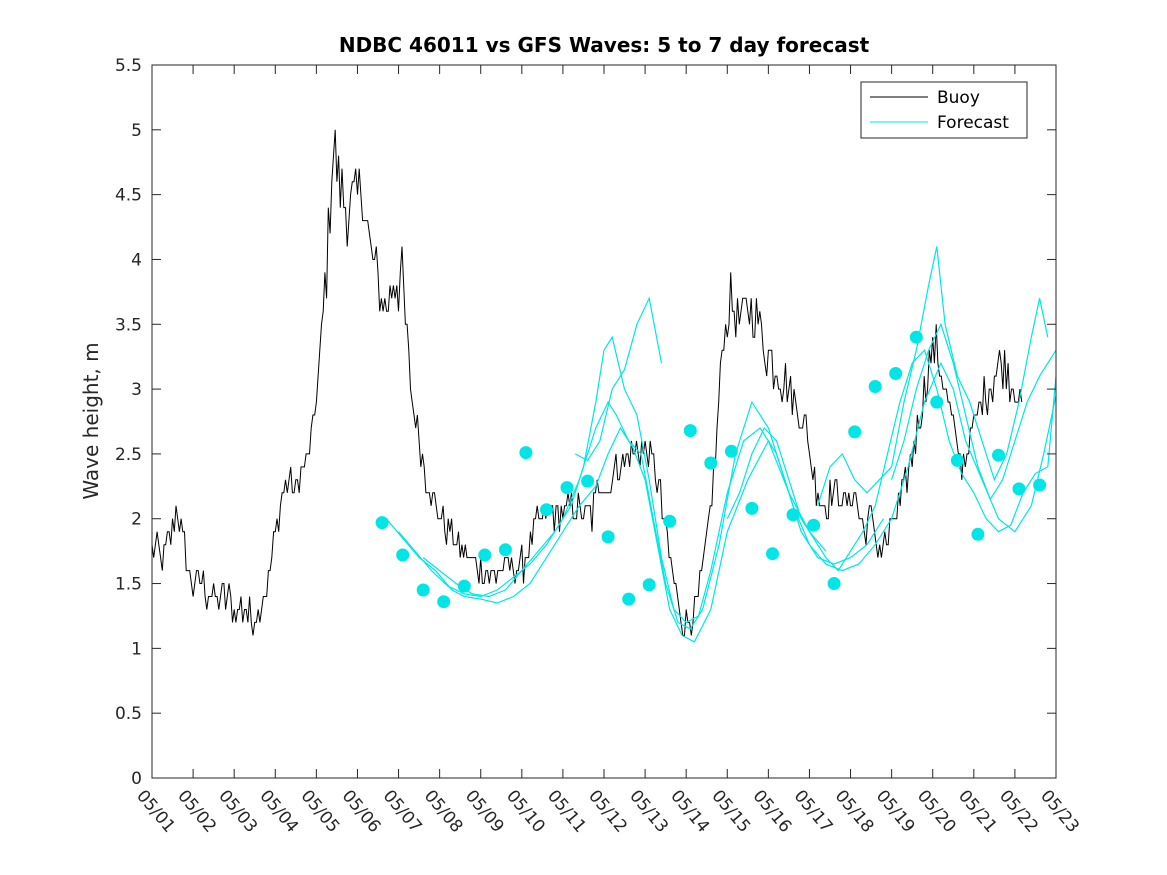 The image size is (1167, 875). I want to click on y-tick-label: 4.5, so click(128, 196).